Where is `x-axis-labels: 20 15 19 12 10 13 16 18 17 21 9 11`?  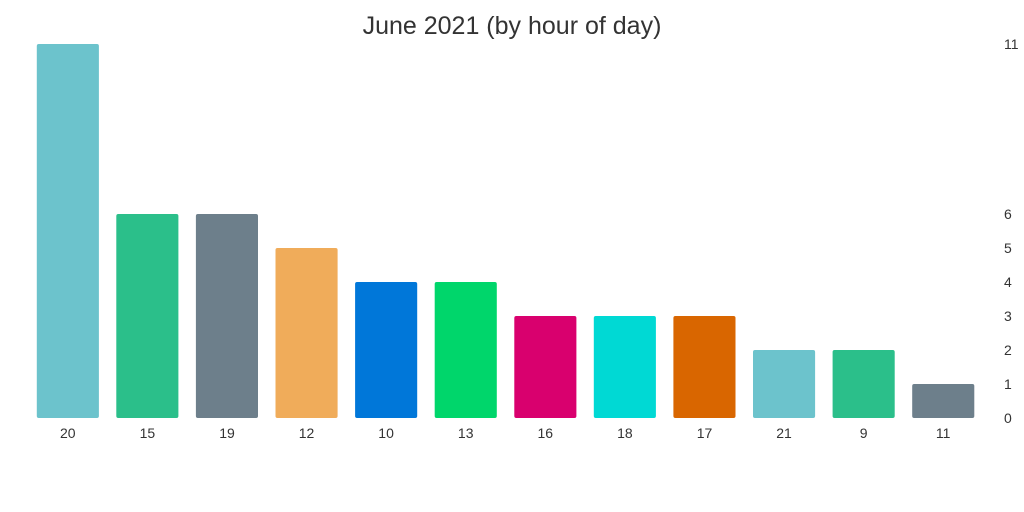
x-axis-labels: 20 15 19 12 10 13 16 18 17 21 9 11 is located at coordinates (505, 433).